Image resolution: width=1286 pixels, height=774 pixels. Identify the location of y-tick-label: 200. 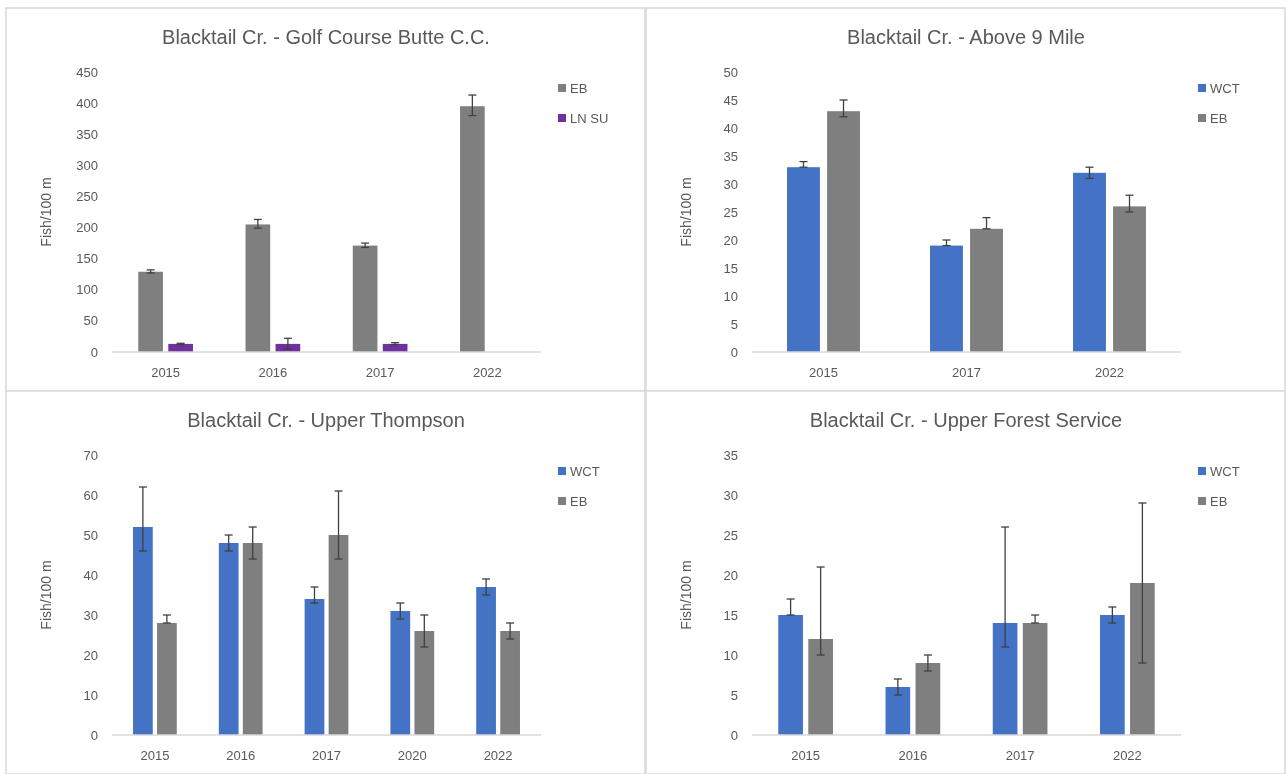
(87, 228).